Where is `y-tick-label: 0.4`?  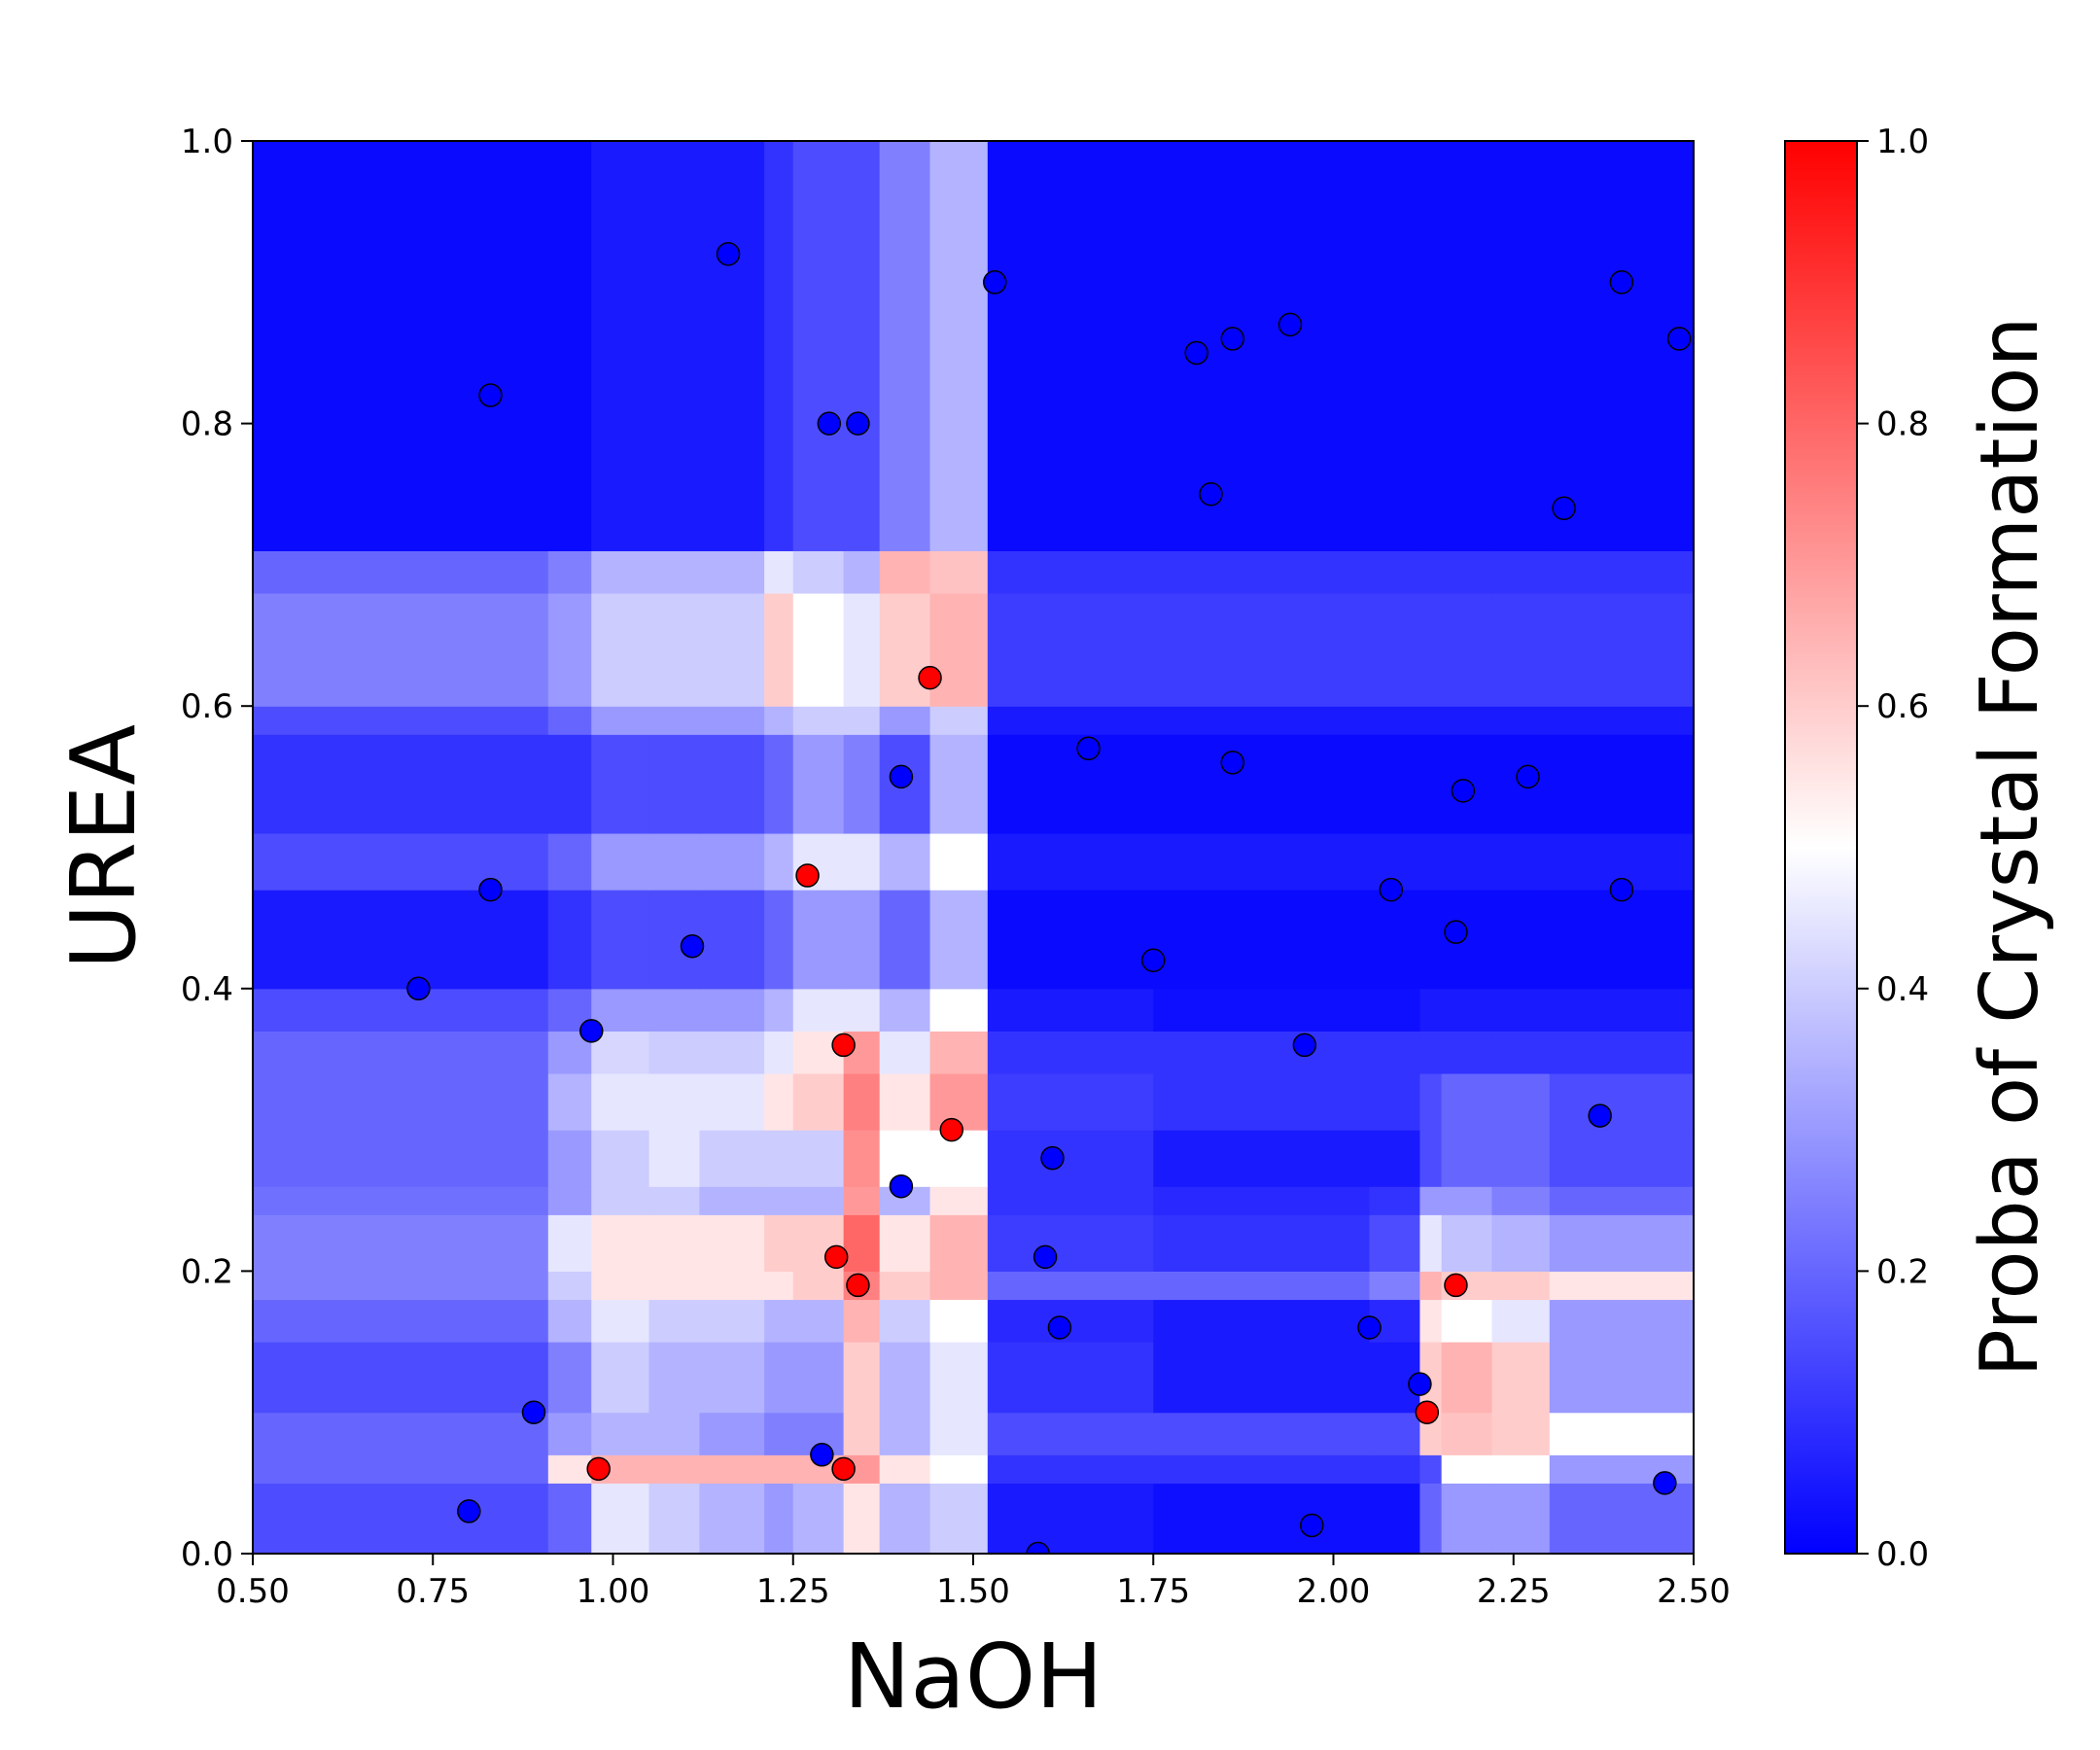 y-tick-label: 0.4 is located at coordinates (207, 989).